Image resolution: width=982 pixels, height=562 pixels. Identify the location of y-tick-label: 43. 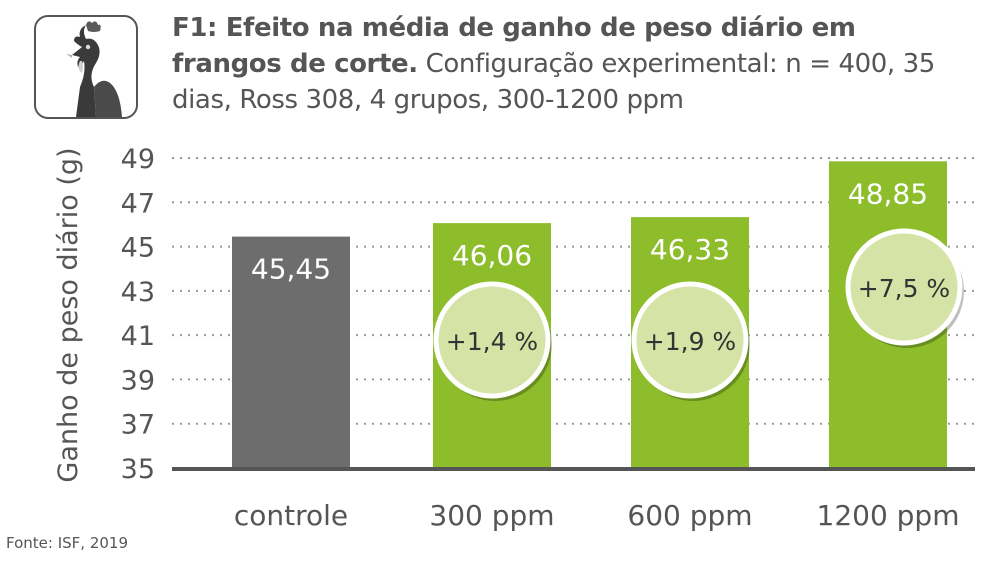
(138, 292).